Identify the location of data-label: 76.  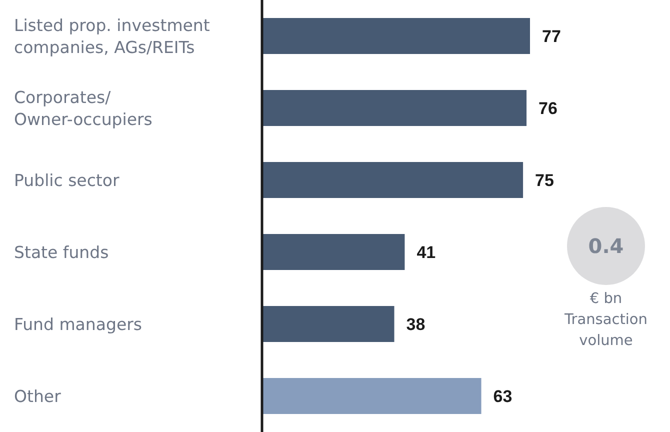
(548, 108).